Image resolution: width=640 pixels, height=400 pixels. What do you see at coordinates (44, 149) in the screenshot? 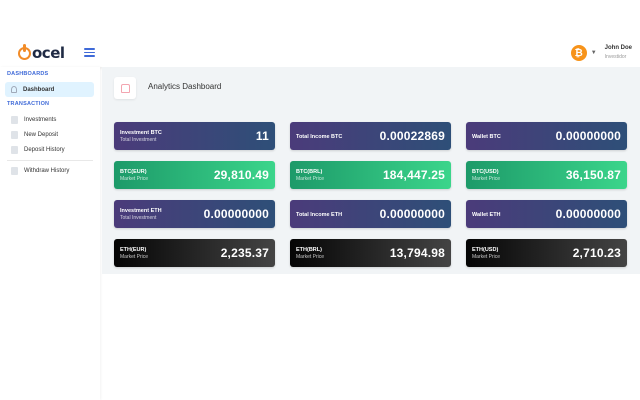
I see `sidebar-item-label: Deposit History` at bounding box center [44, 149].